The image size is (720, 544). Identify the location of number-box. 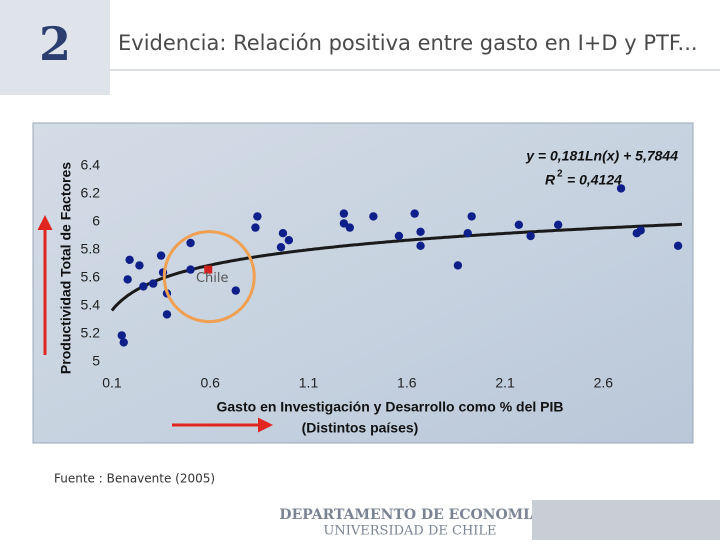
(55, 47).